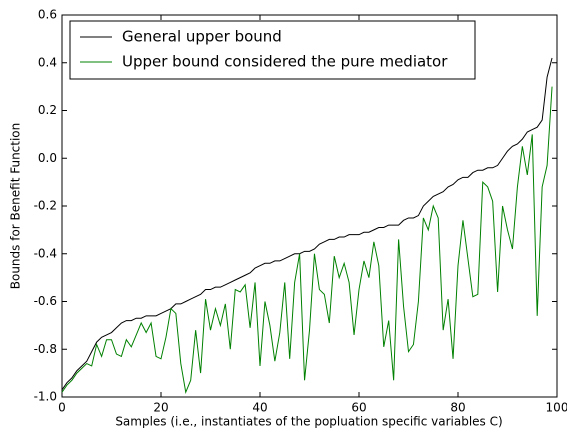  What do you see at coordinates (47, 15) in the screenshot?
I see `y-tick-label: 0.6` at bounding box center [47, 15].